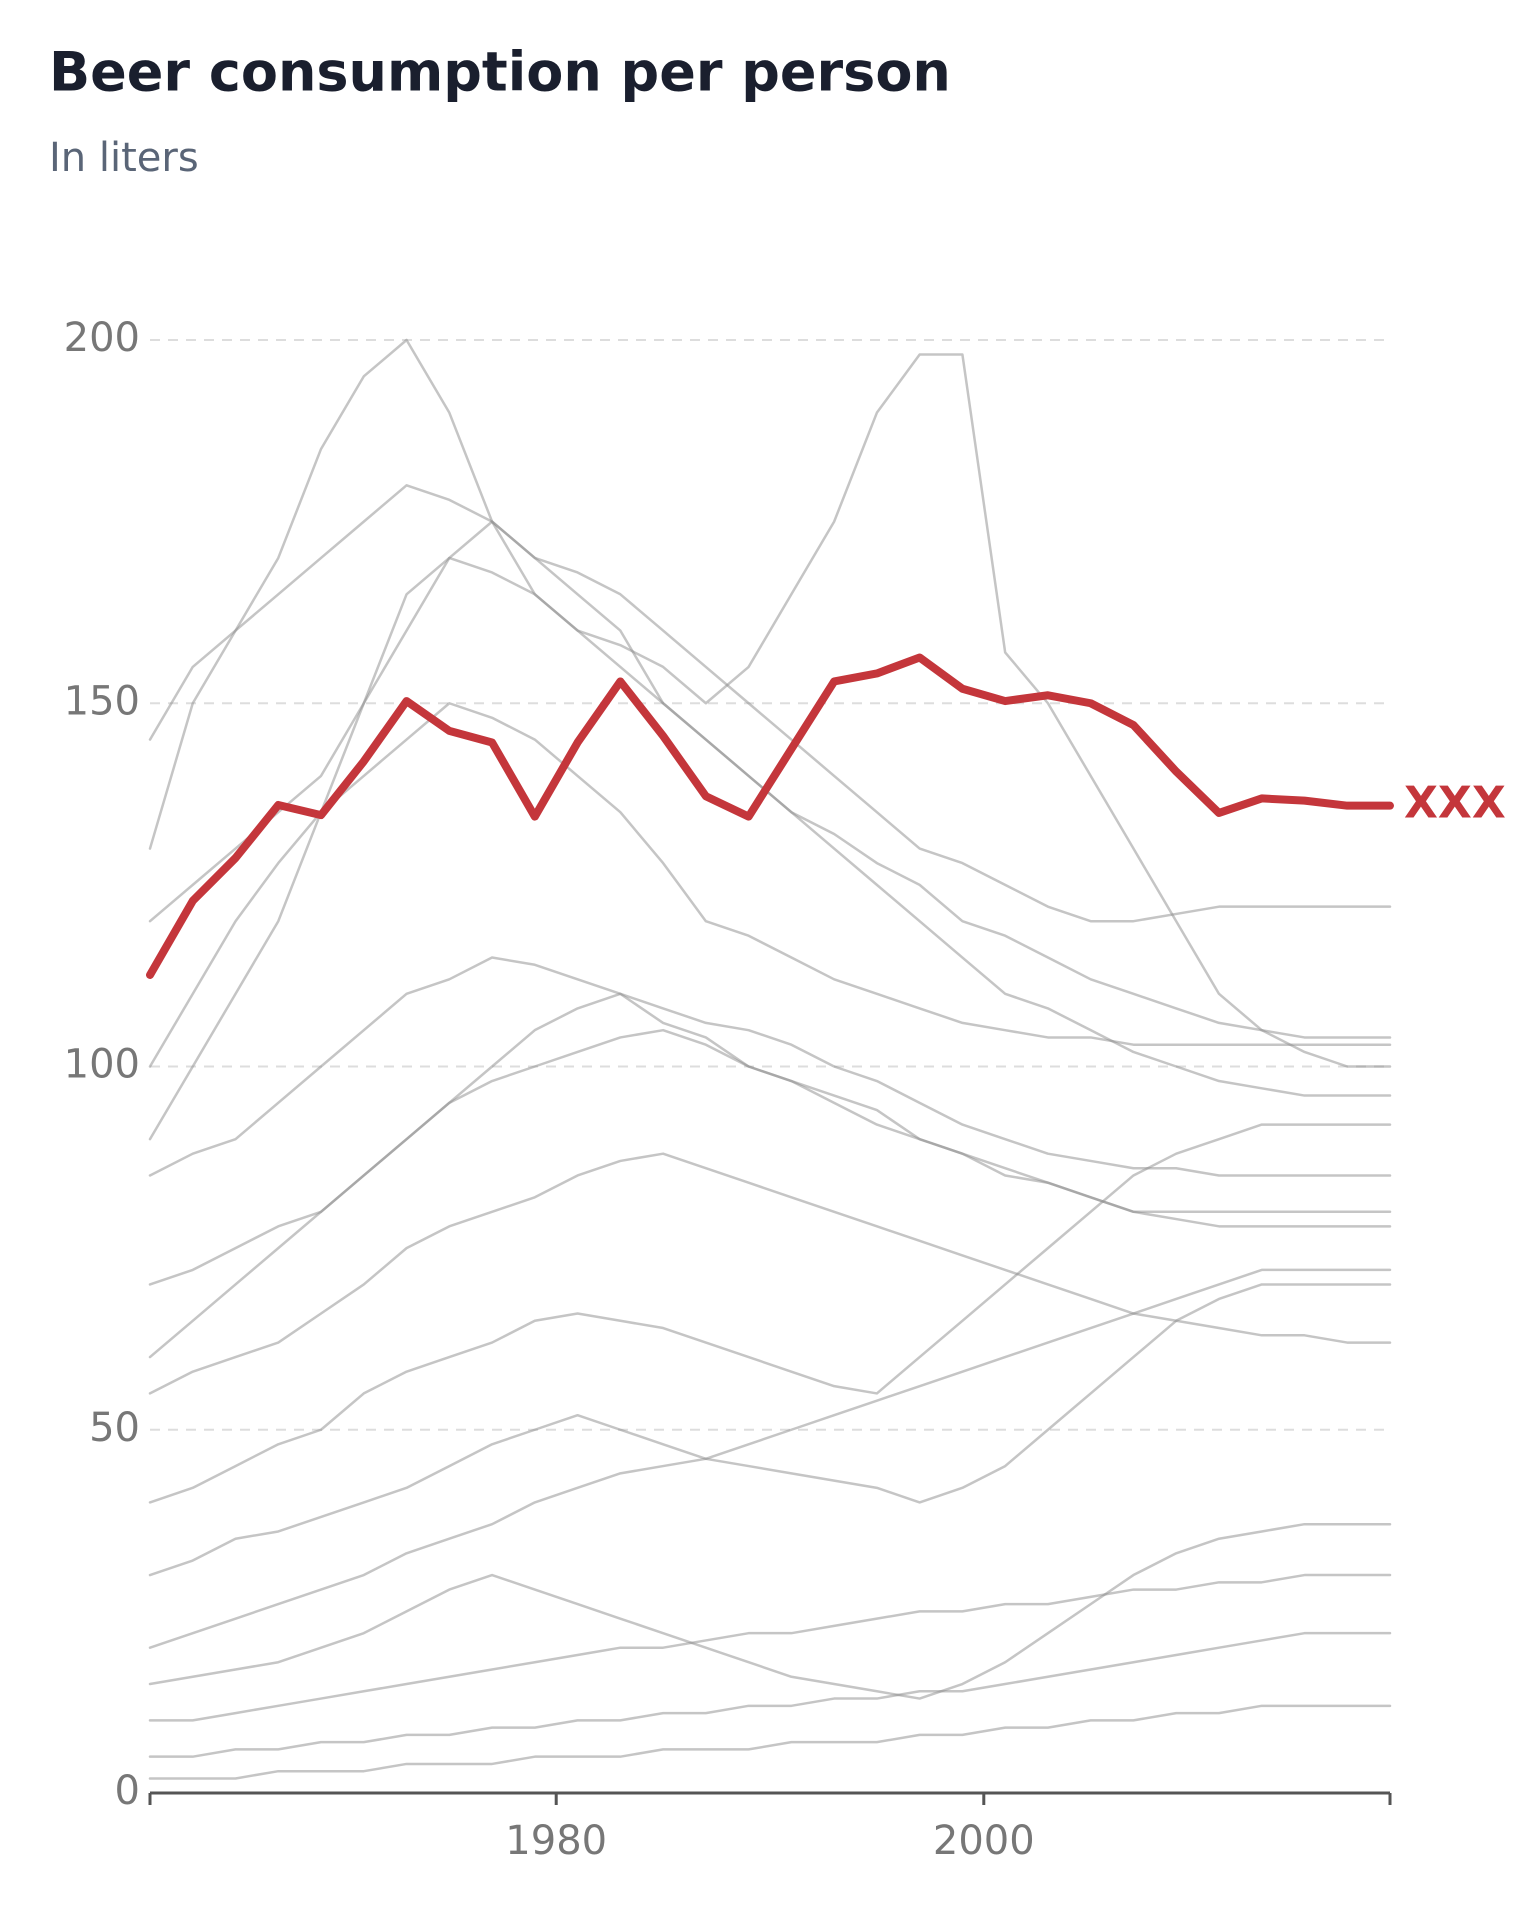 The width and height of the screenshot is (1536, 1924). I want to click on y-tick-label: 0, so click(127, 1791).